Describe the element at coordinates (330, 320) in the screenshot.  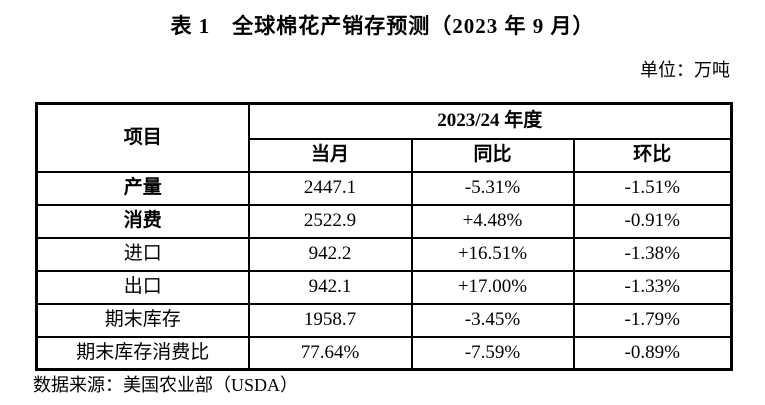
I see `cell-current-month: 1958.7` at that location.